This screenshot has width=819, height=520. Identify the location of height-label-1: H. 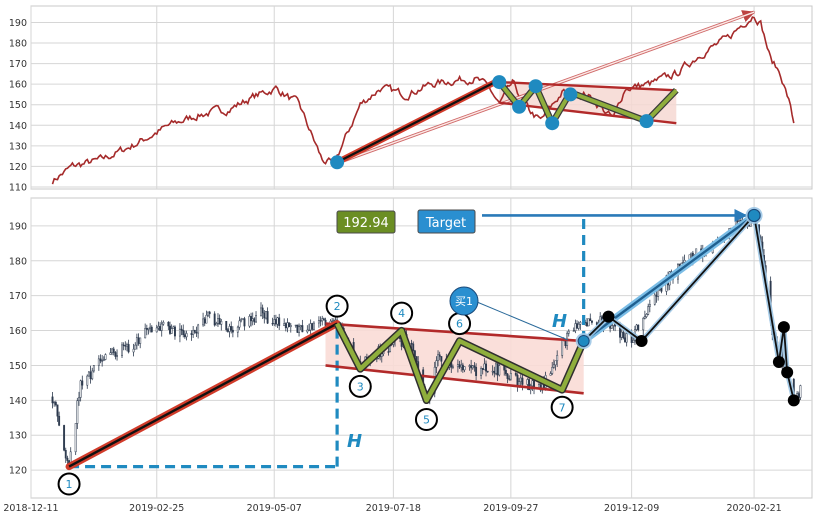
(354, 441).